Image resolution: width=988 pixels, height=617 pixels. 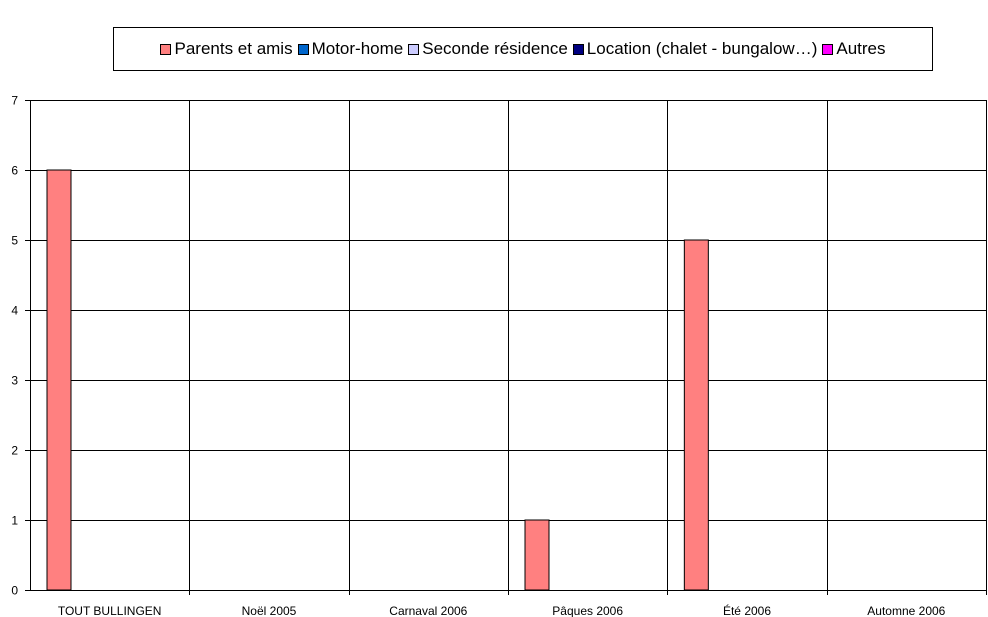 I want to click on legend-label: Parents et amis, so click(x=233, y=48).